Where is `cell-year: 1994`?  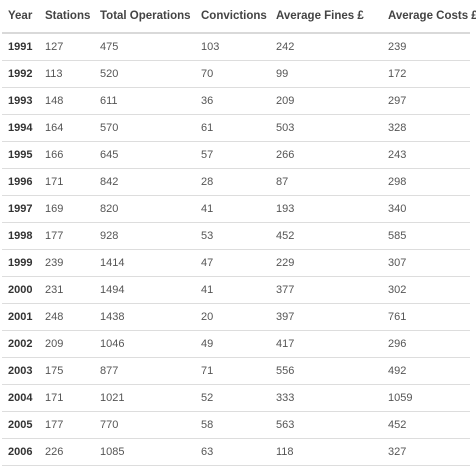
cell-year: 1994 is located at coordinates (20, 128).